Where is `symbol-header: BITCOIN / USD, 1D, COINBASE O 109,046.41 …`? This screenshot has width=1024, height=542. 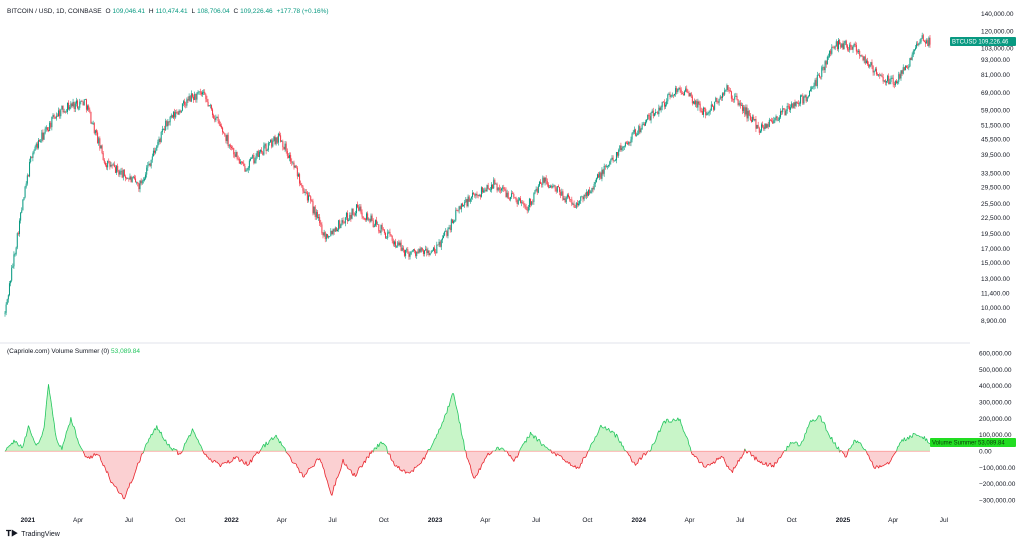
symbol-header: BITCOIN / USD, 1D, COINBASE O 109,046.41 … is located at coordinates (169, 11).